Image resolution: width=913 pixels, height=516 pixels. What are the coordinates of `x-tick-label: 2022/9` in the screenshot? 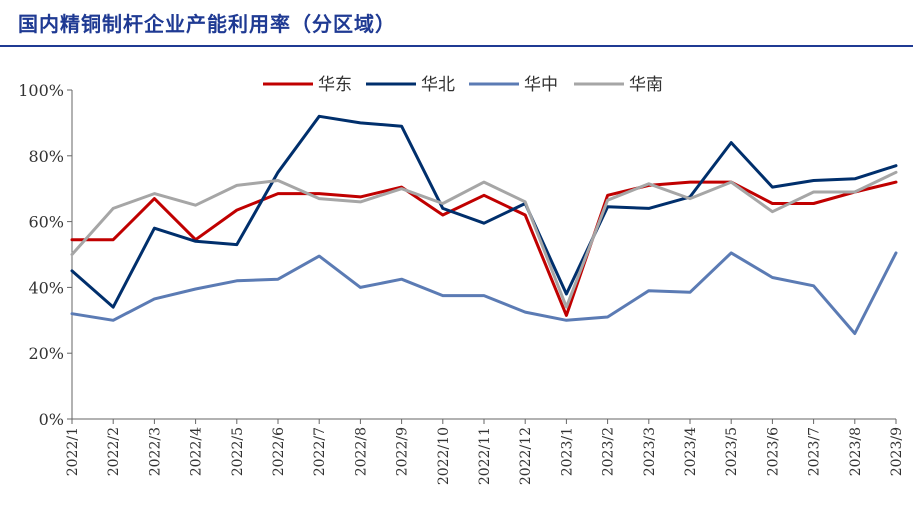 It's located at (403, 451).